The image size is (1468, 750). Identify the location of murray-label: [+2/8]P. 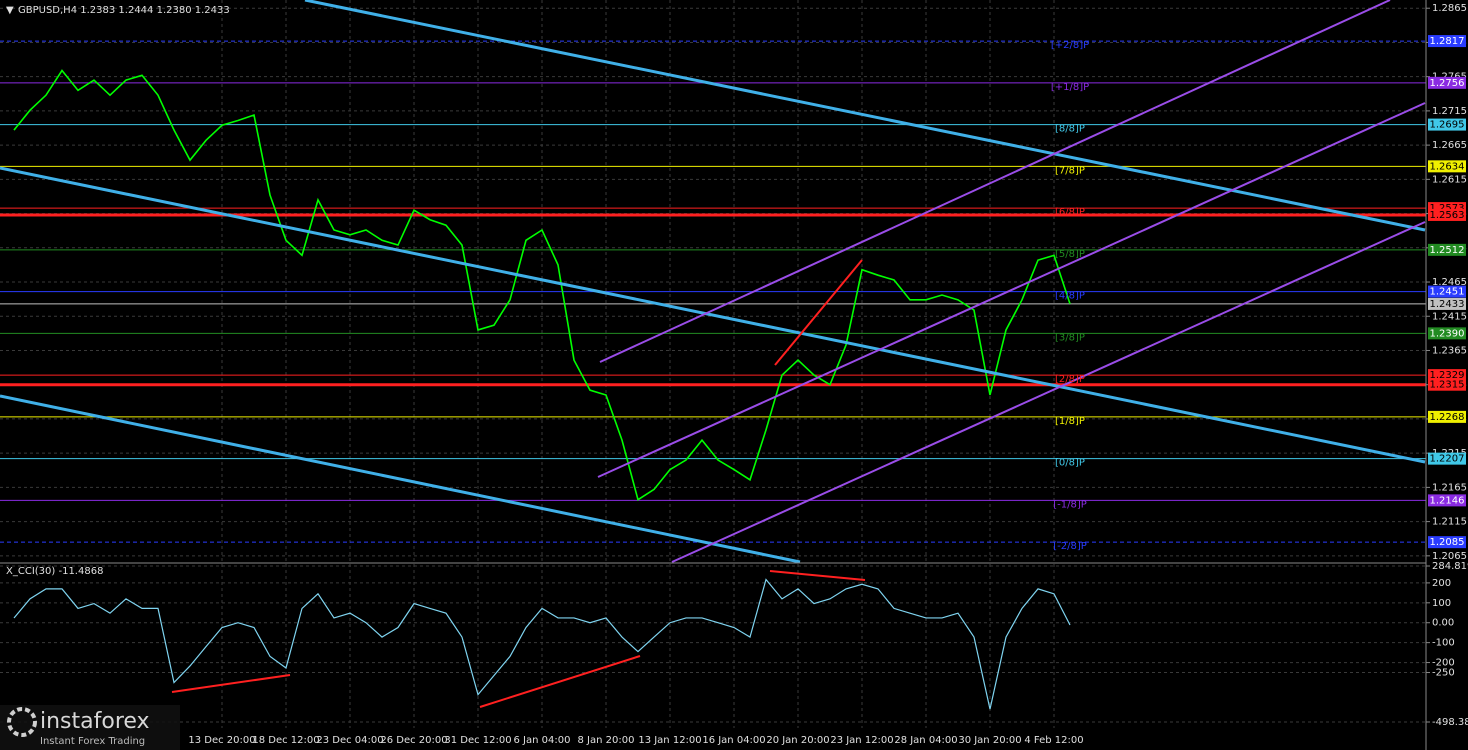
(1070, 45).